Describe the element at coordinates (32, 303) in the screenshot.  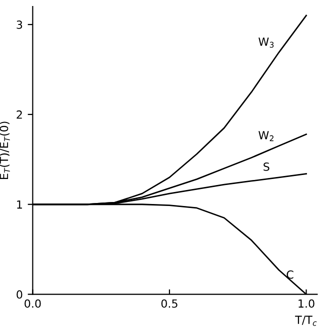
I see `x-tick-label: 0.0` at that location.